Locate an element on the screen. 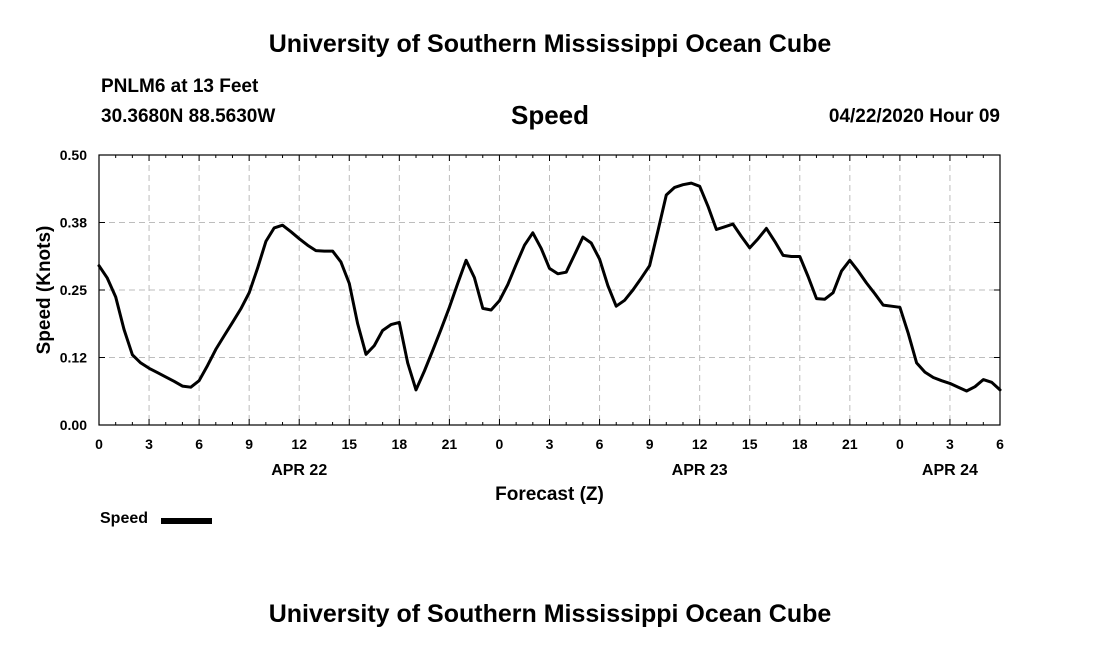 The width and height of the screenshot is (1100, 650). forecast-datetime: 04/22/2020 Hour 09 is located at coordinates (914, 116).